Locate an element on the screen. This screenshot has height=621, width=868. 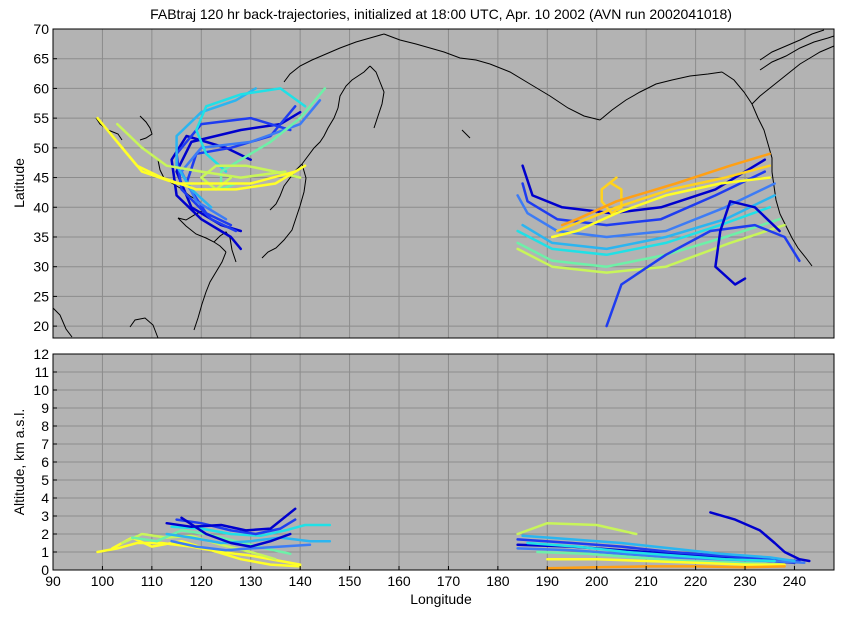
y-tick-label: 3 is located at coordinates (45, 516).